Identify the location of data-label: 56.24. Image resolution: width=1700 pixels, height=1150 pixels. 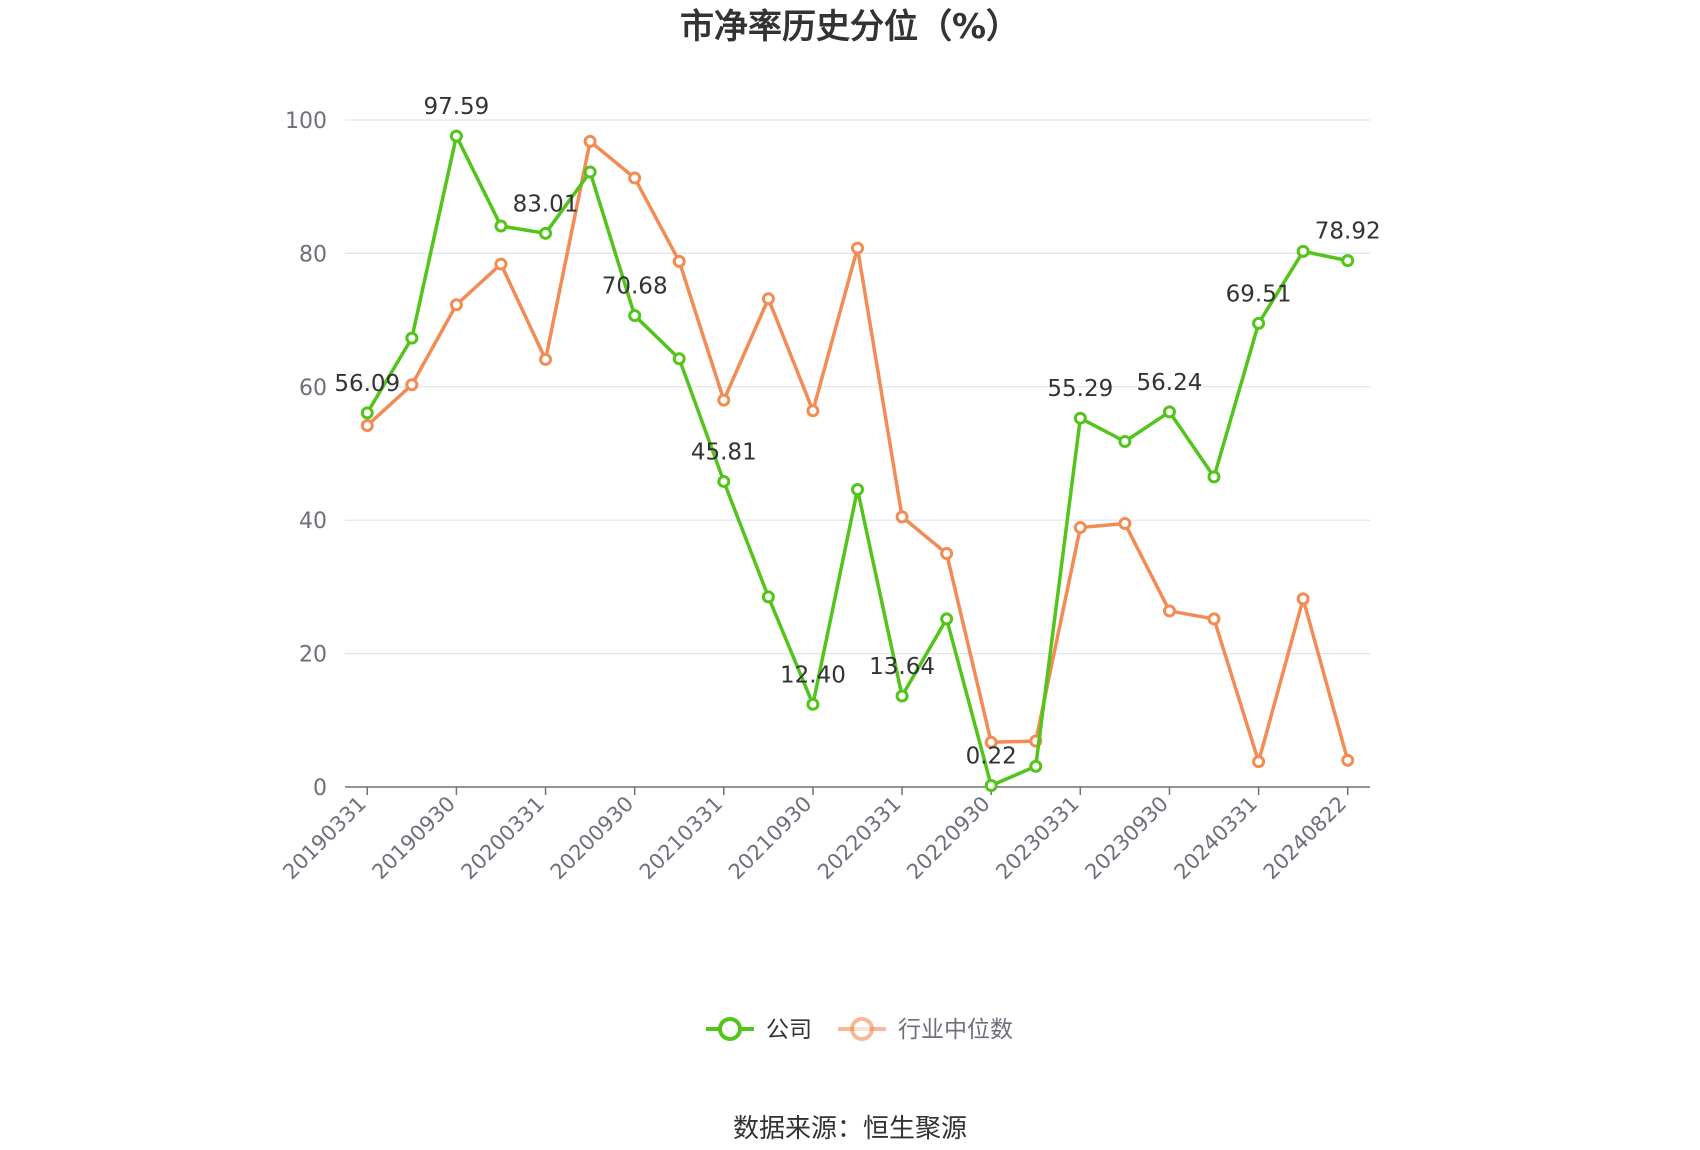
(1170, 383).